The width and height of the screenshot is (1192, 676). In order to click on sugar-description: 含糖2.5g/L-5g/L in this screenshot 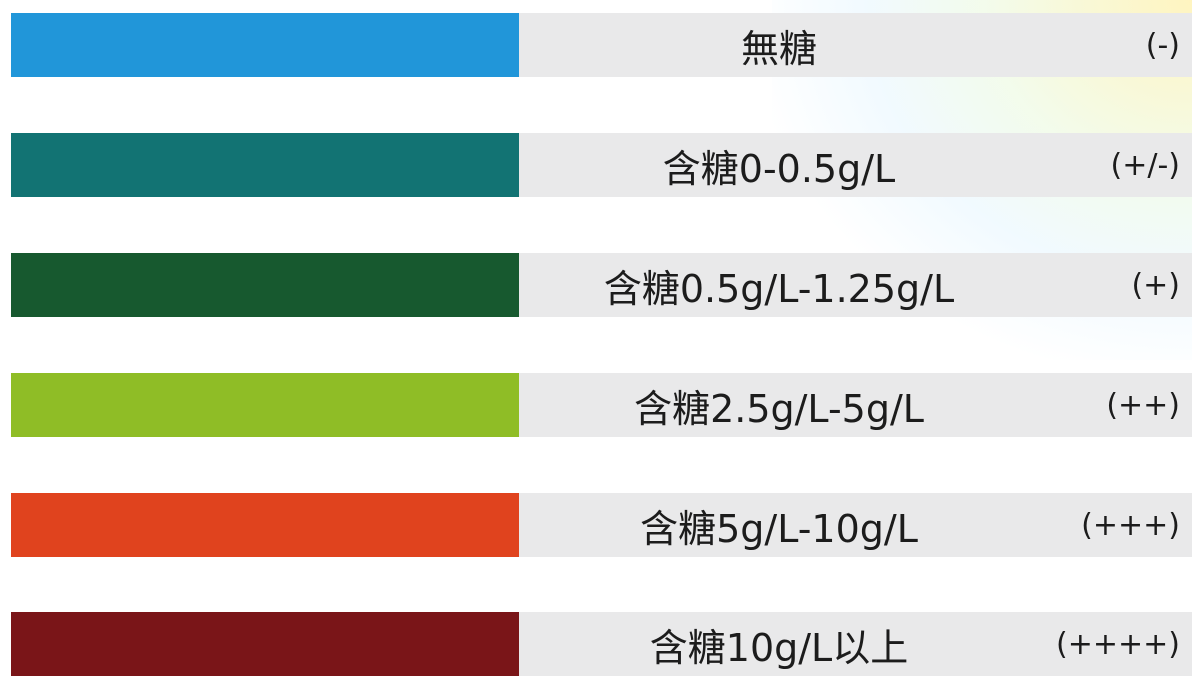, I will do `click(779, 408)`.